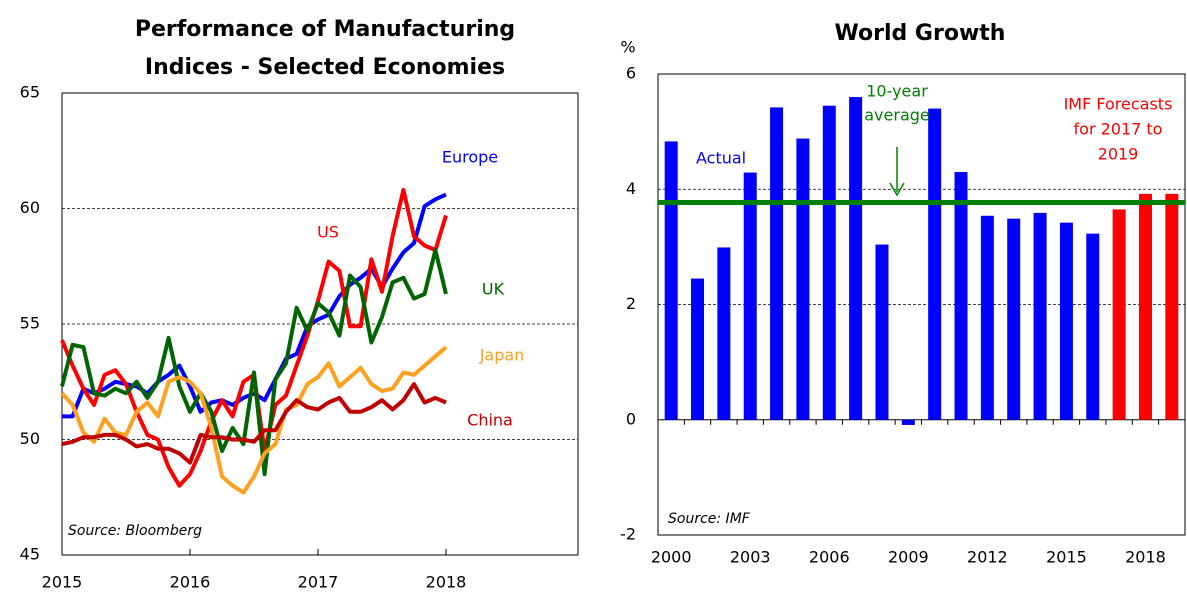 This screenshot has height=594, width=1187. I want to click on chart-title: World Growth, so click(920, 33).